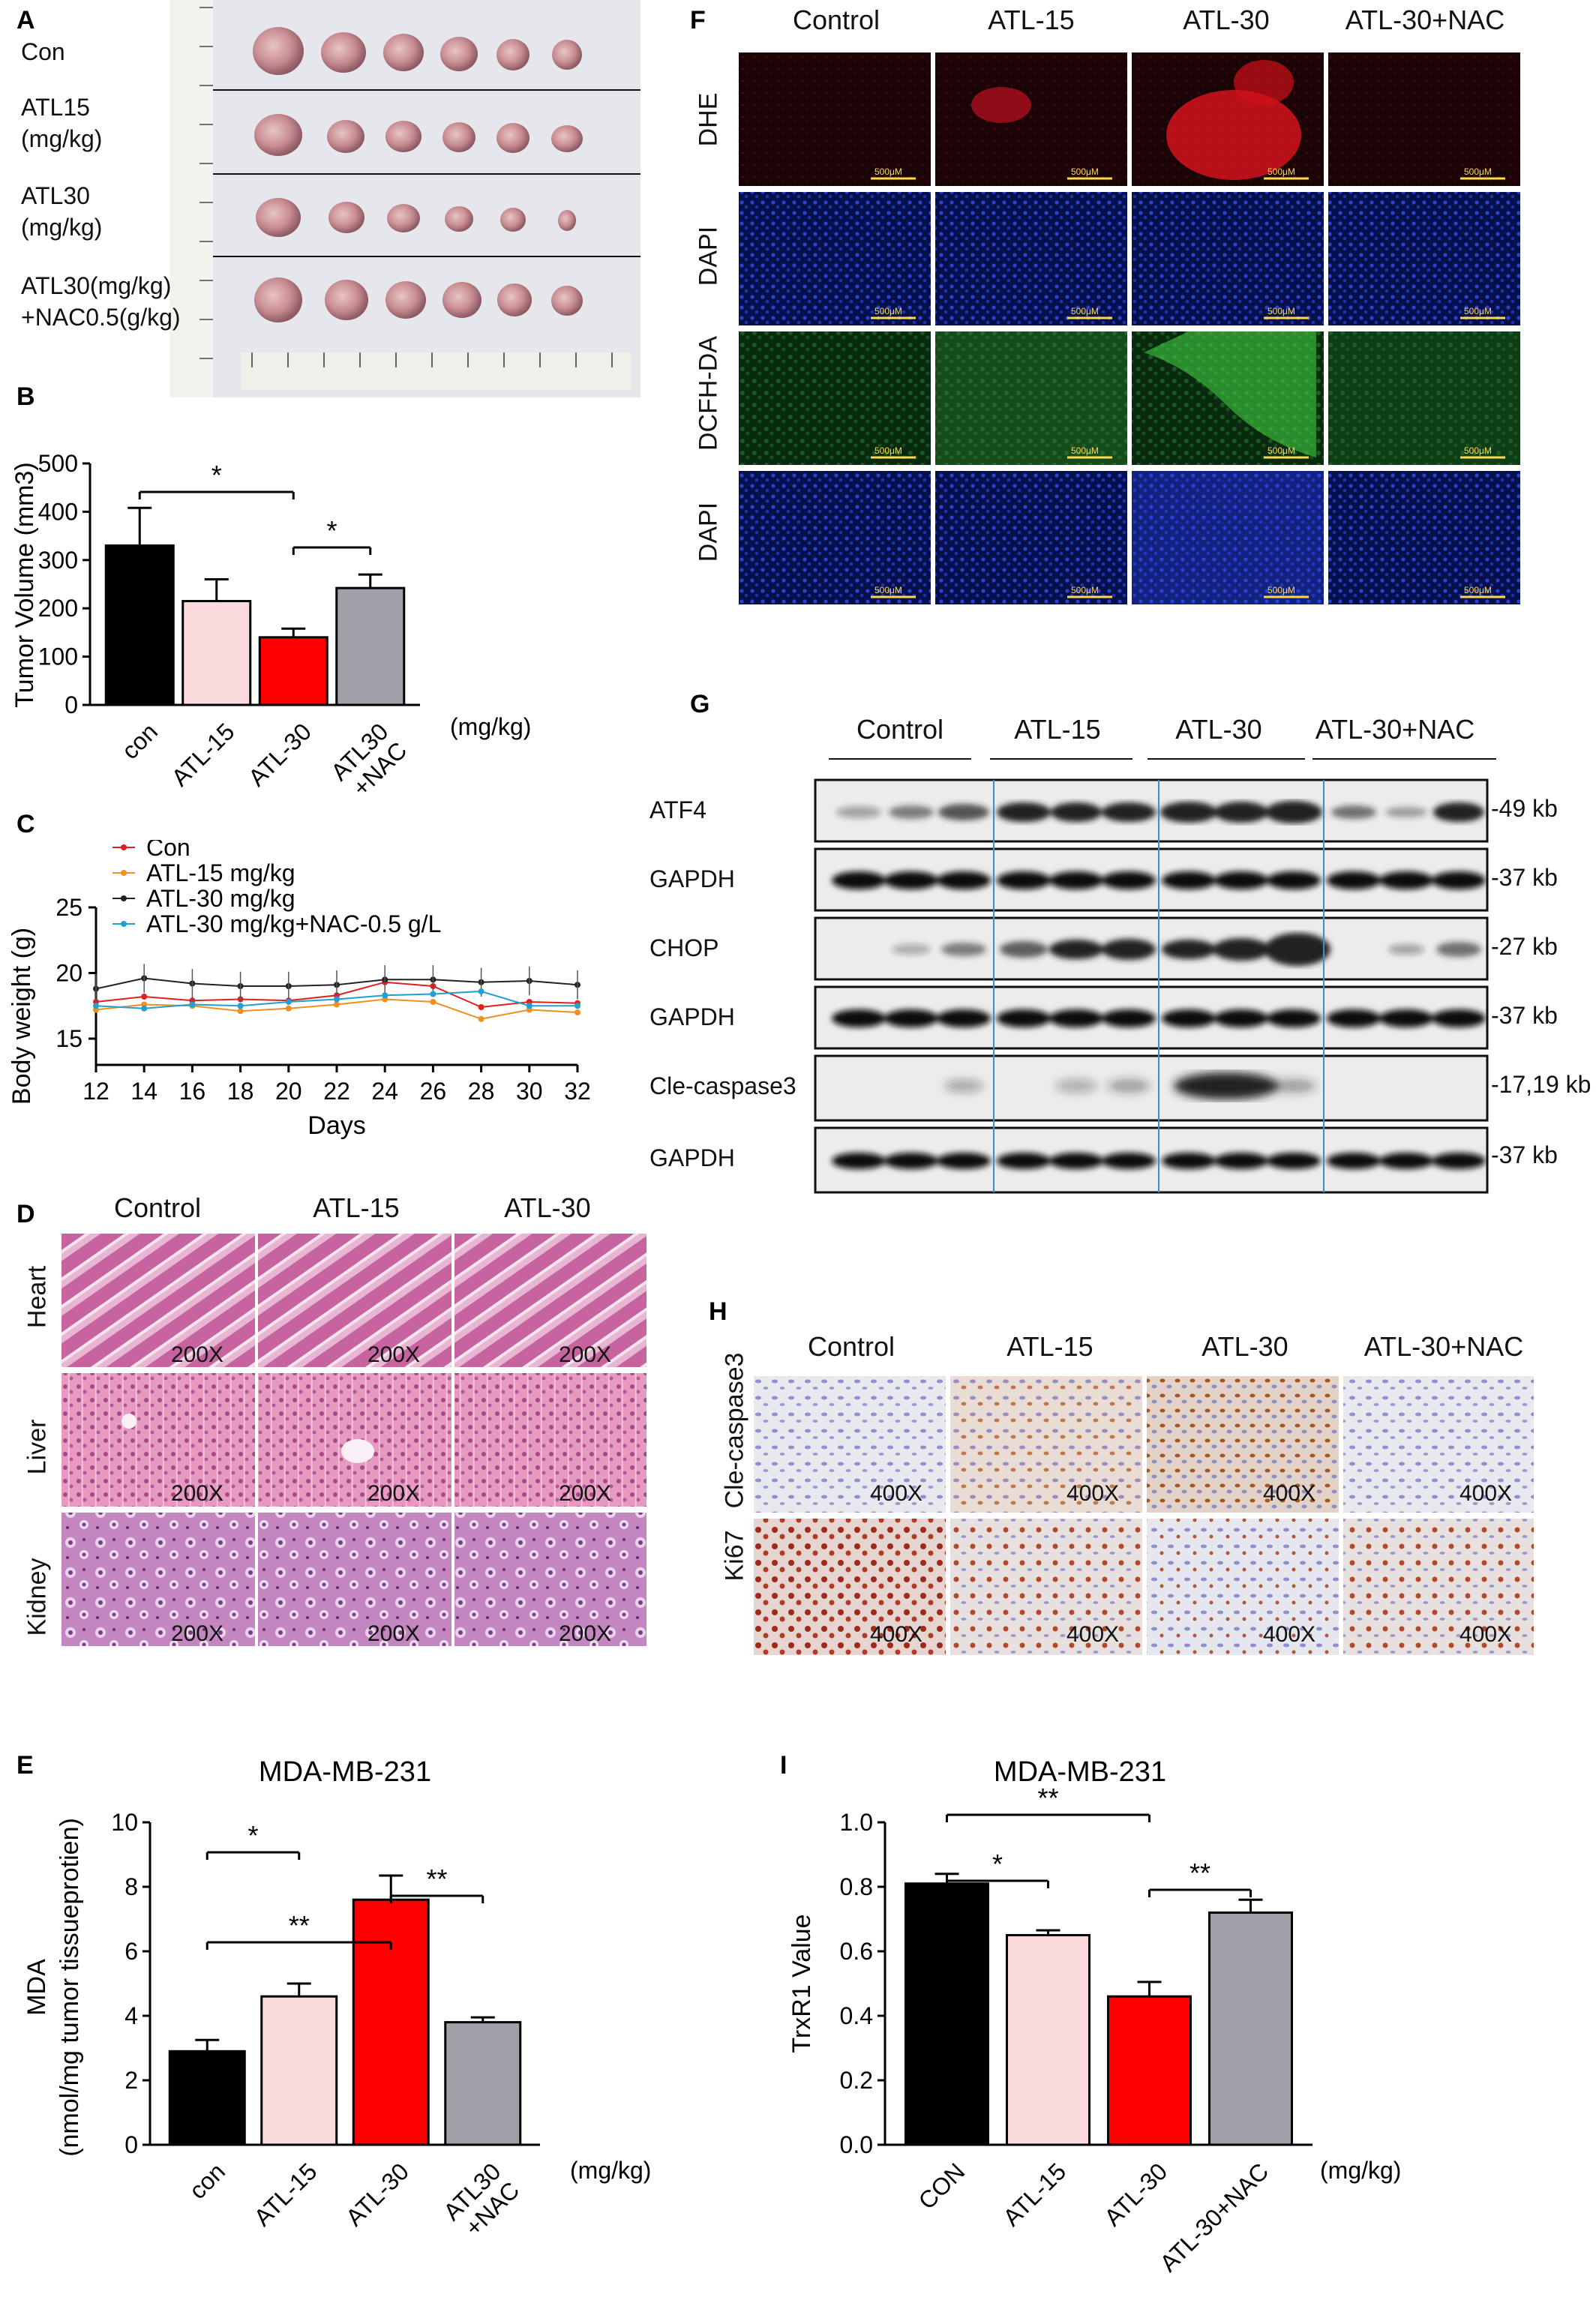 This screenshot has height=2315, width=1596. What do you see at coordinates (678, 810) in the screenshot?
I see `blot-label-atf4: ATF4` at bounding box center [678, 810].